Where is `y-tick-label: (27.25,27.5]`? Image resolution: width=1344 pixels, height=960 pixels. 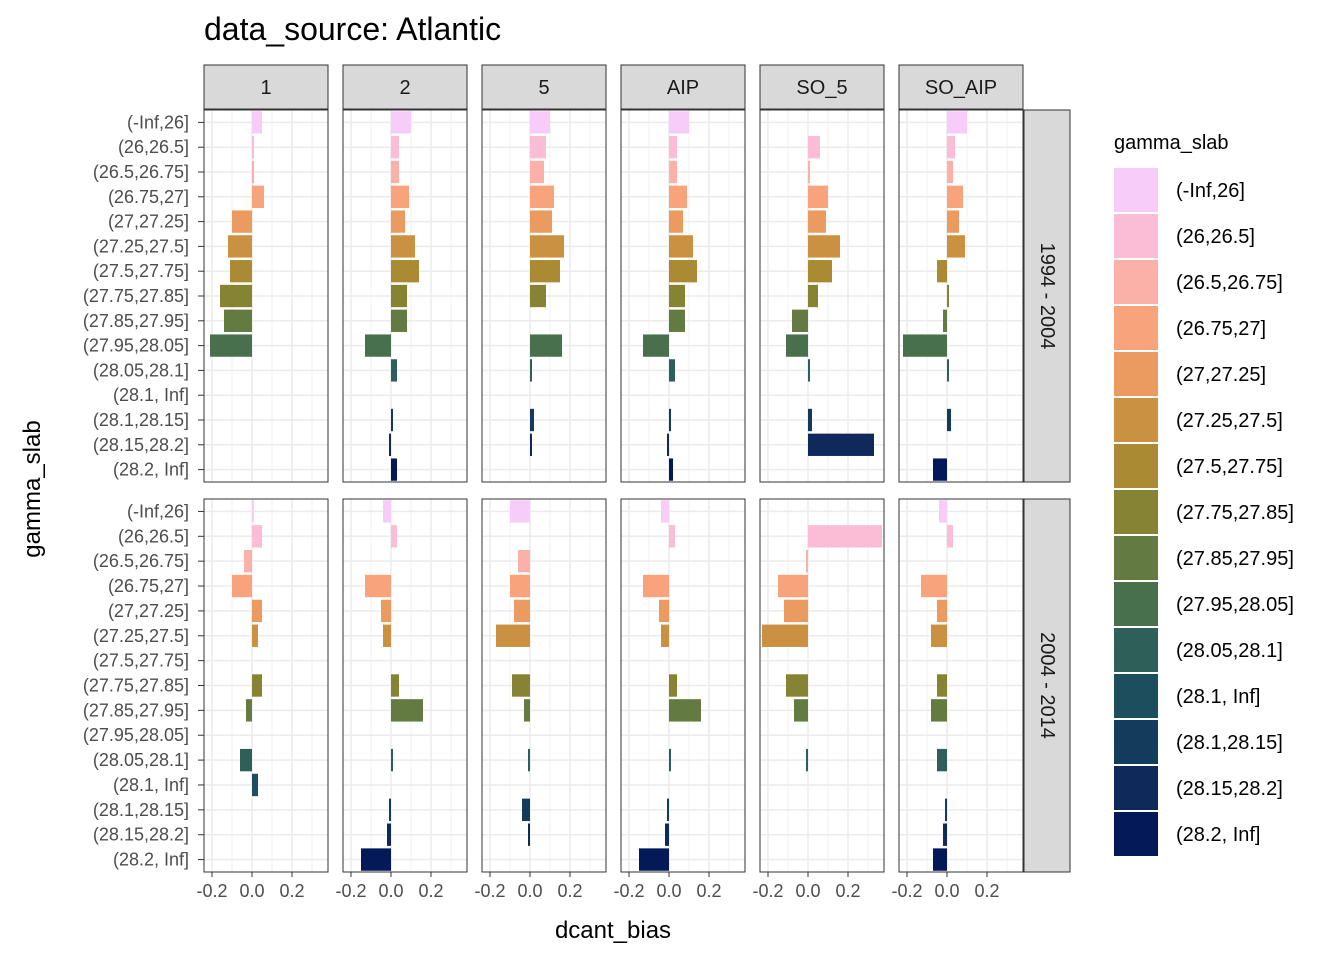
y-tick-label: (27.25,27.5] is located at coordinates (141, 636).